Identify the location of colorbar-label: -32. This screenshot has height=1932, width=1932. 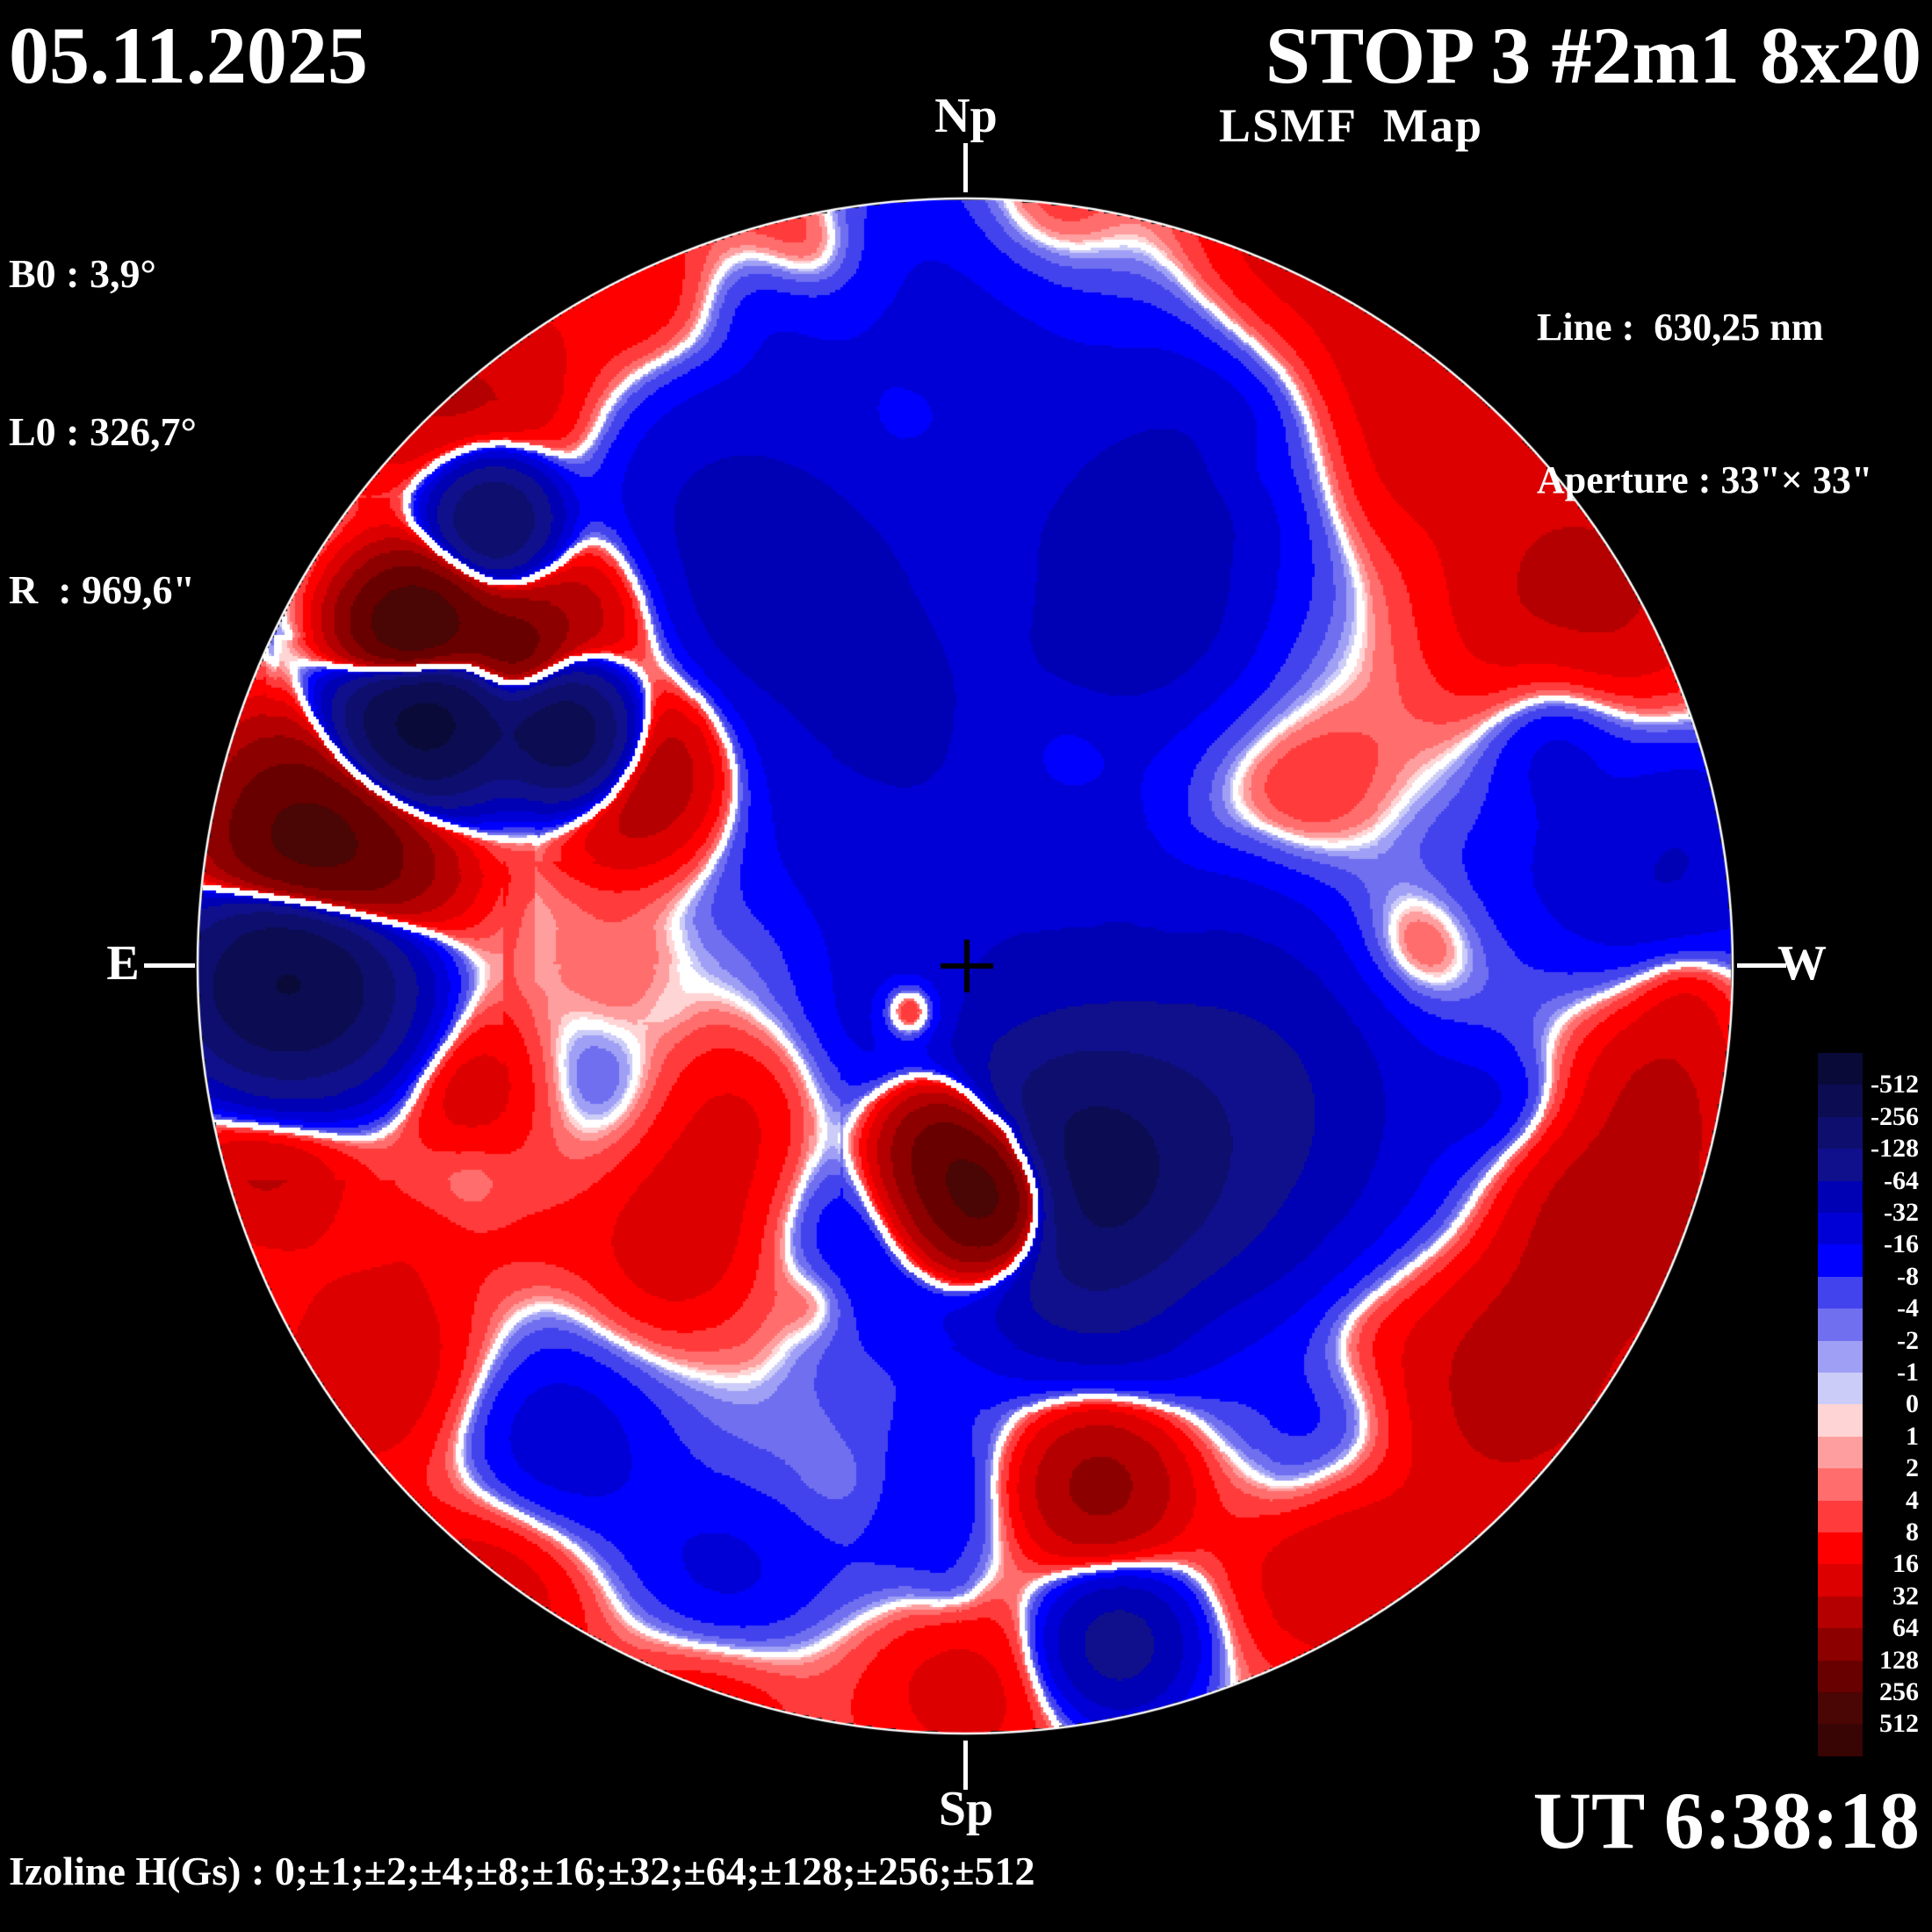
(1902, 1212).